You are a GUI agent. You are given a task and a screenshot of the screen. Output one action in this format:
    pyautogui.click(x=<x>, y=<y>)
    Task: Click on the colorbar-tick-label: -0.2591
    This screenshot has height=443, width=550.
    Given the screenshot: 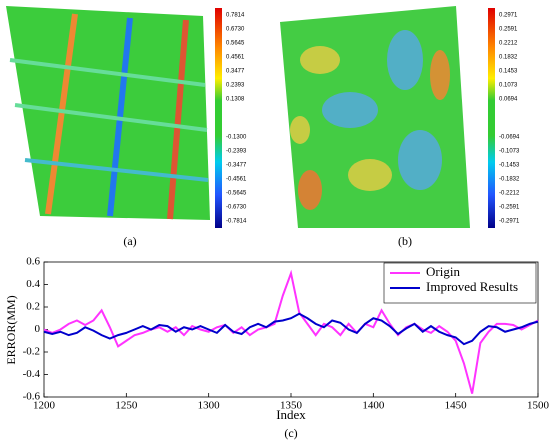 What is the action you would take?
    pyautogui.click(x=509, y=208)
    